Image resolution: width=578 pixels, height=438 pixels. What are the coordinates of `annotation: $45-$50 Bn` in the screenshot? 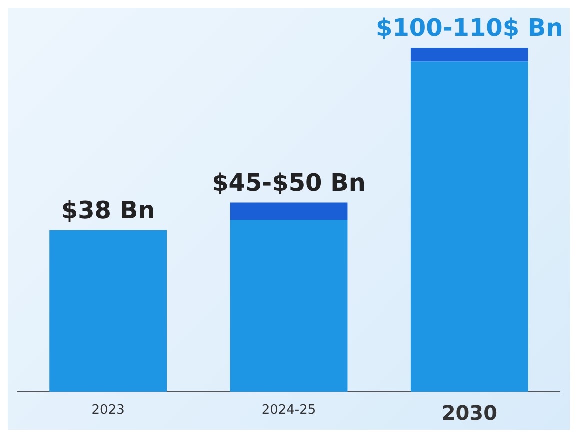 It's located at (289, 183).